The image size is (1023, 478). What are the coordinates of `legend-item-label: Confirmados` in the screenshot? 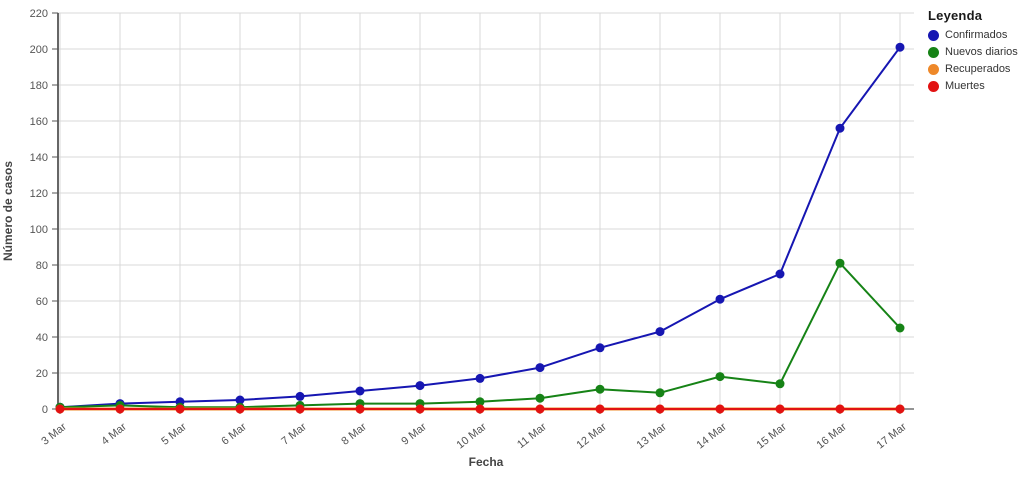 It's located at (976, 35).